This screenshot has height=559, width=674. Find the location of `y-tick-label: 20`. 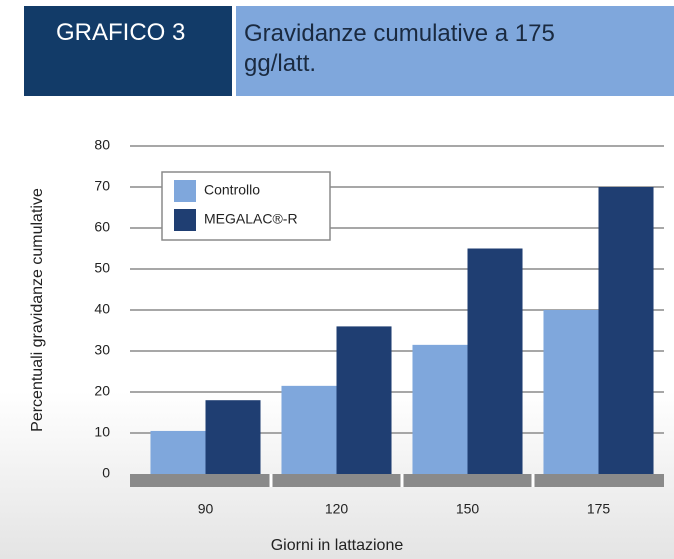

y-tick-label: 20 is located at coordinates (102, 391).